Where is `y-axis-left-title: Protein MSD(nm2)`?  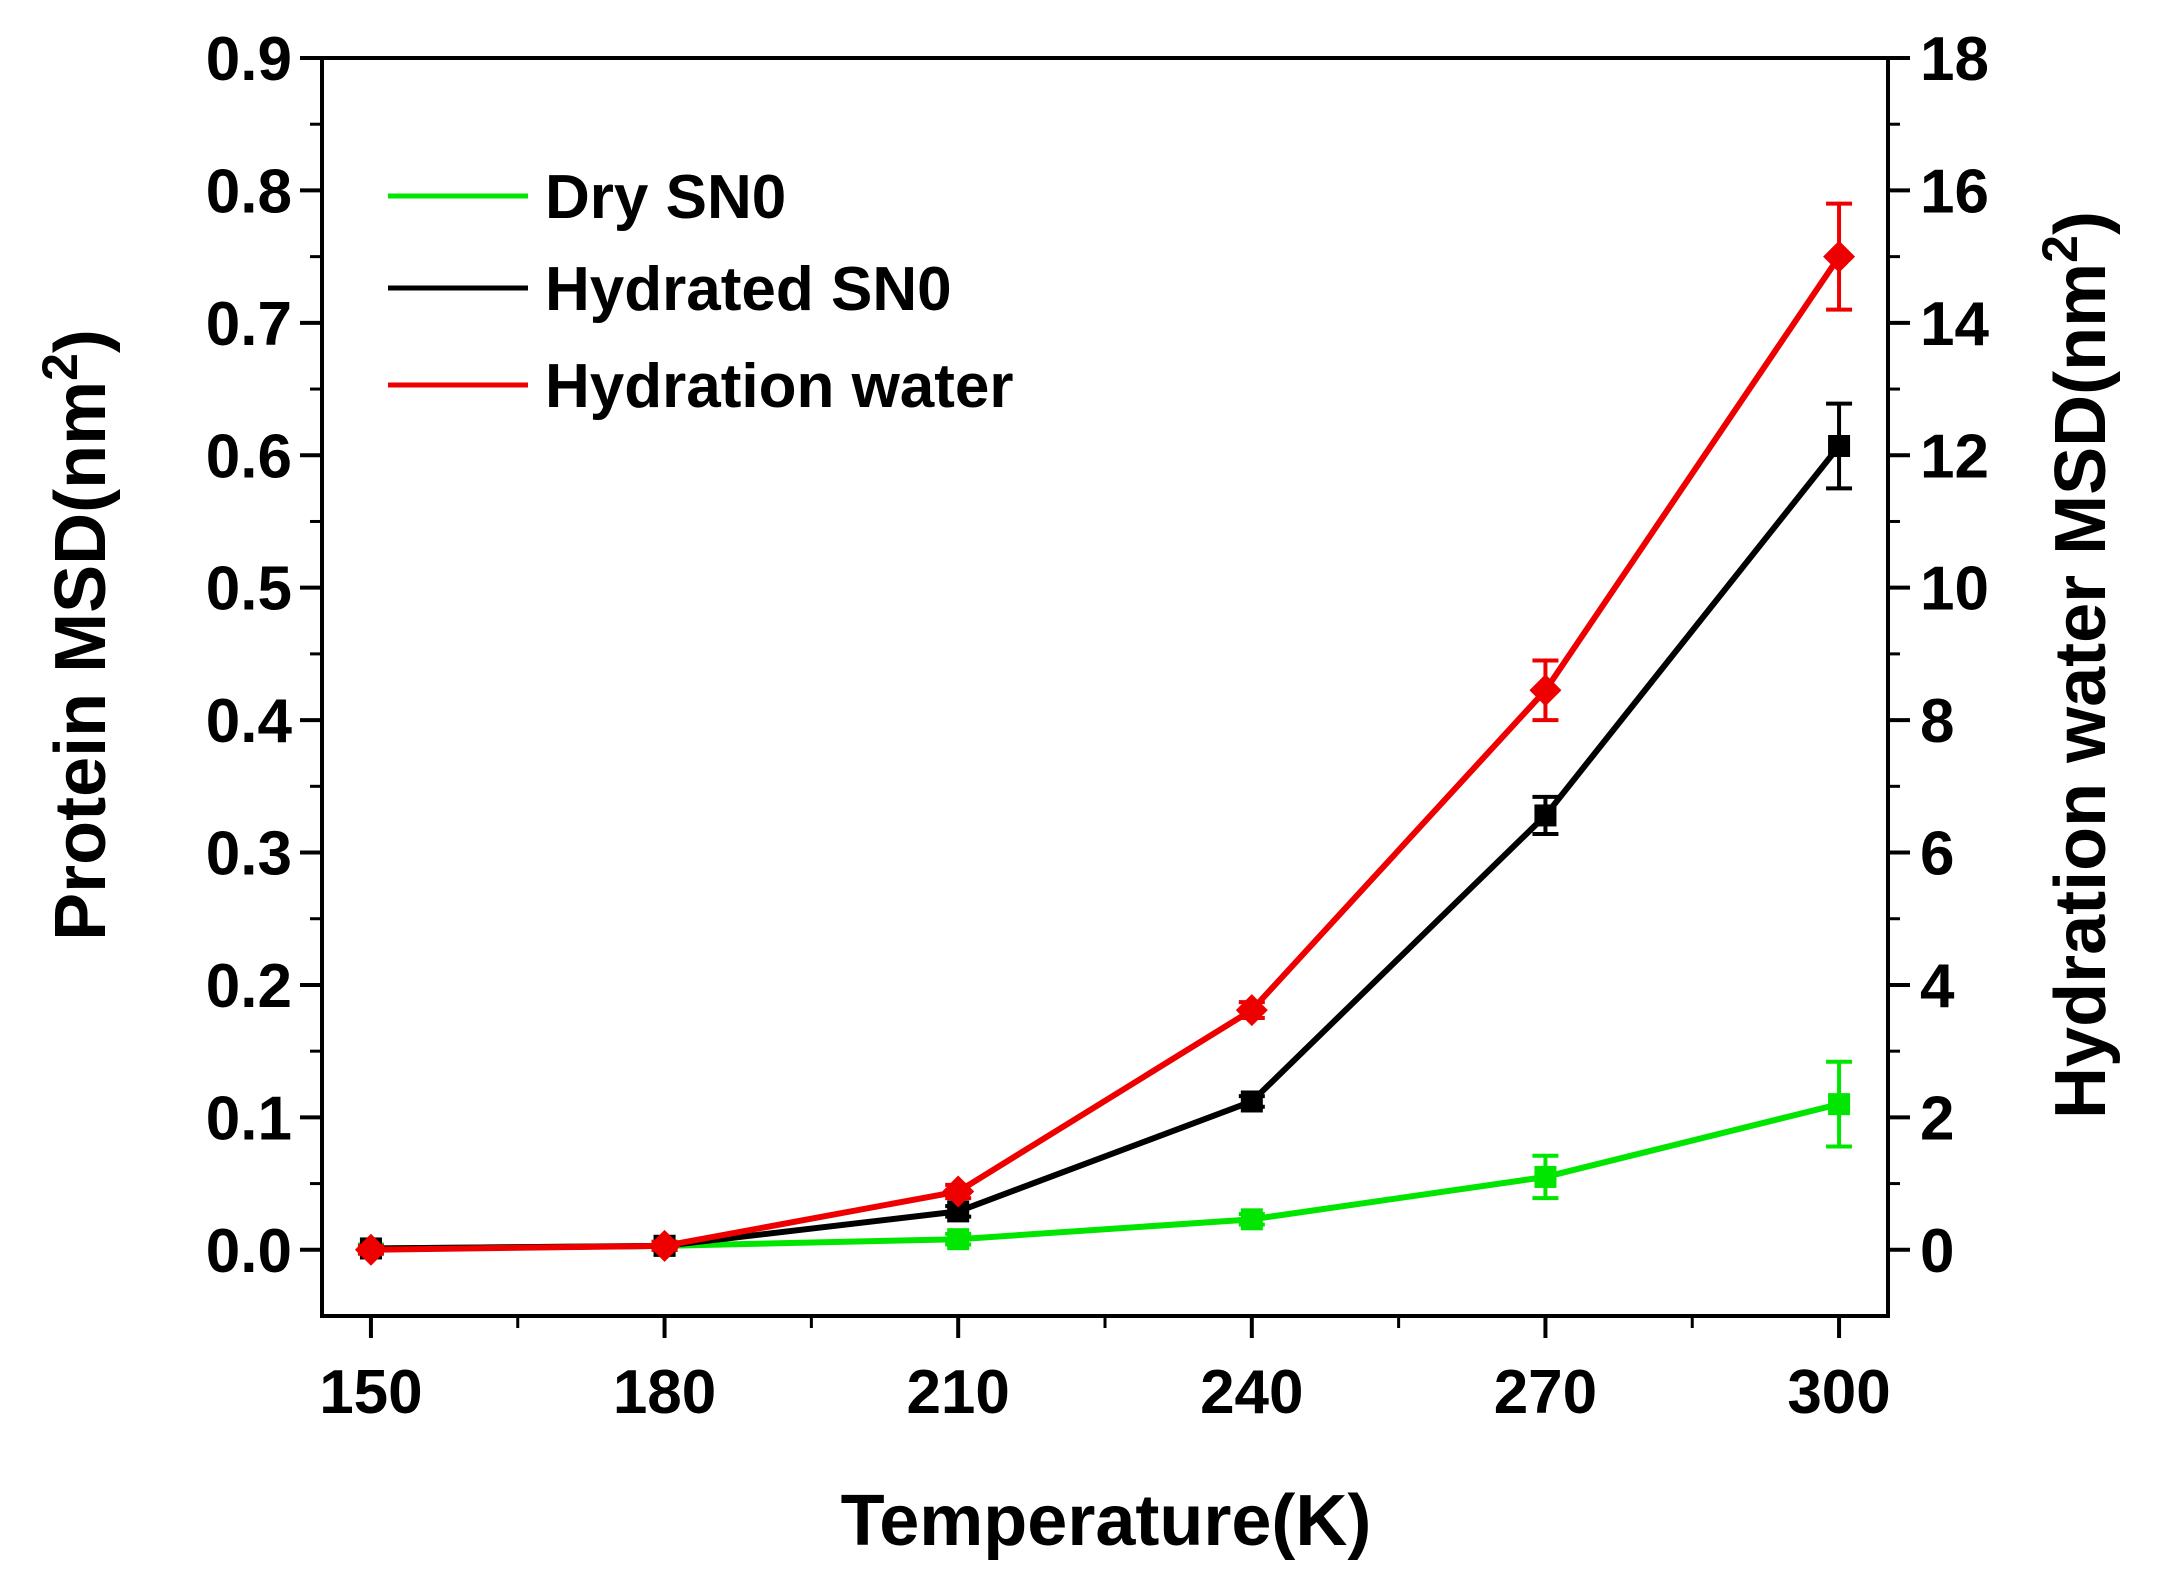 y-axis-left-title: Protein MSD(nm2) is located at coordinates (76, 635).